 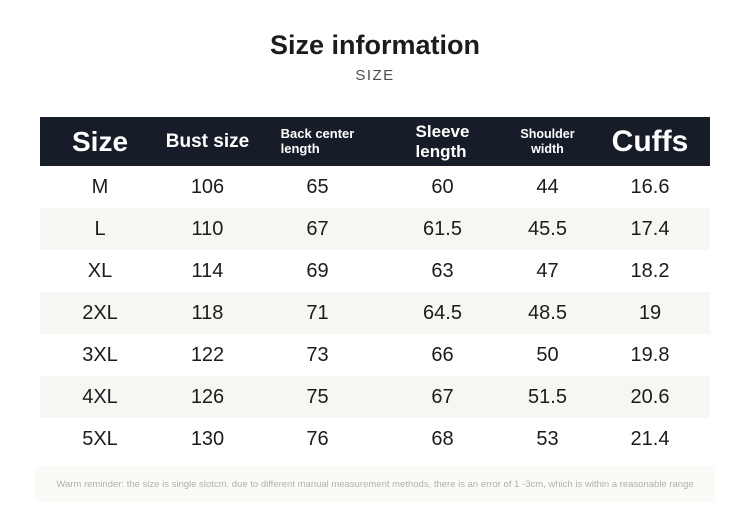 What do you see at coordinates (650, 312) in the screenshot?
I see `size-value: 19` at bounding box center [650, 312].